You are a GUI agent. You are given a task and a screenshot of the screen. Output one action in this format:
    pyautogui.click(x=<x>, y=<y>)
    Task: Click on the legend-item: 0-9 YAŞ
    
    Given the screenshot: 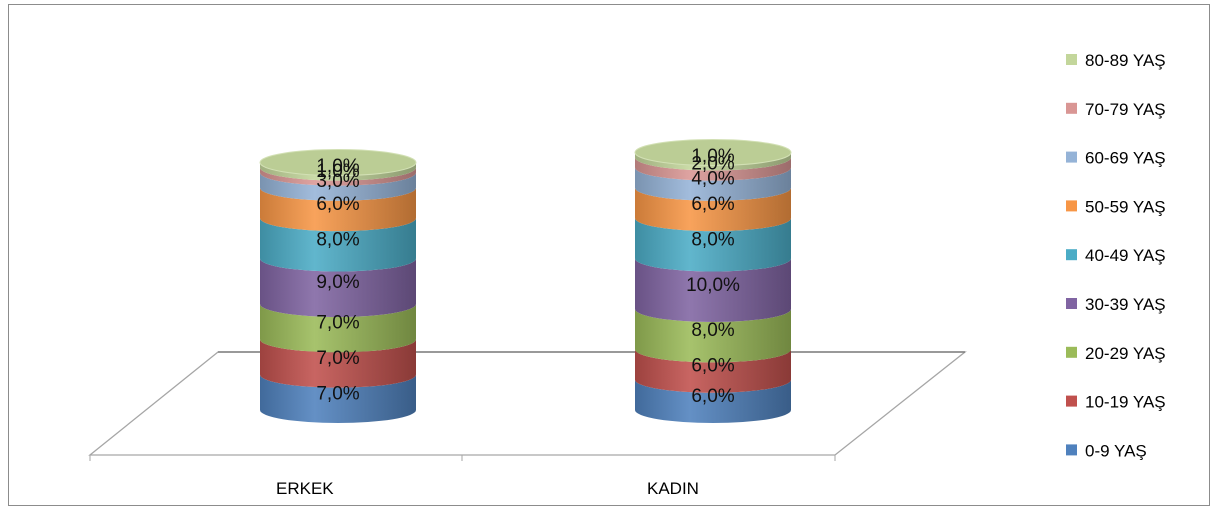 What is the action you would take?
    pyautogui.click(x=1106, y=450)
    